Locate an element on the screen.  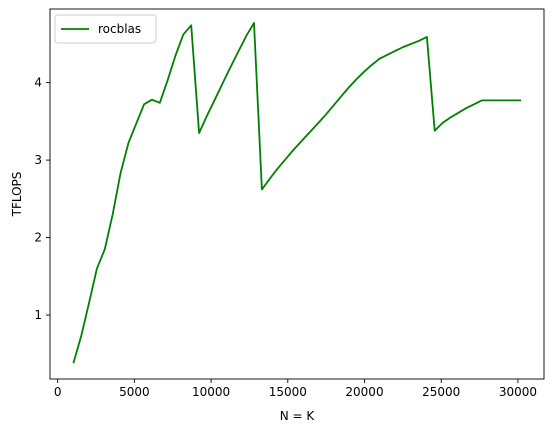
x-tick-label: 0 is located at coordinates (58, 392).